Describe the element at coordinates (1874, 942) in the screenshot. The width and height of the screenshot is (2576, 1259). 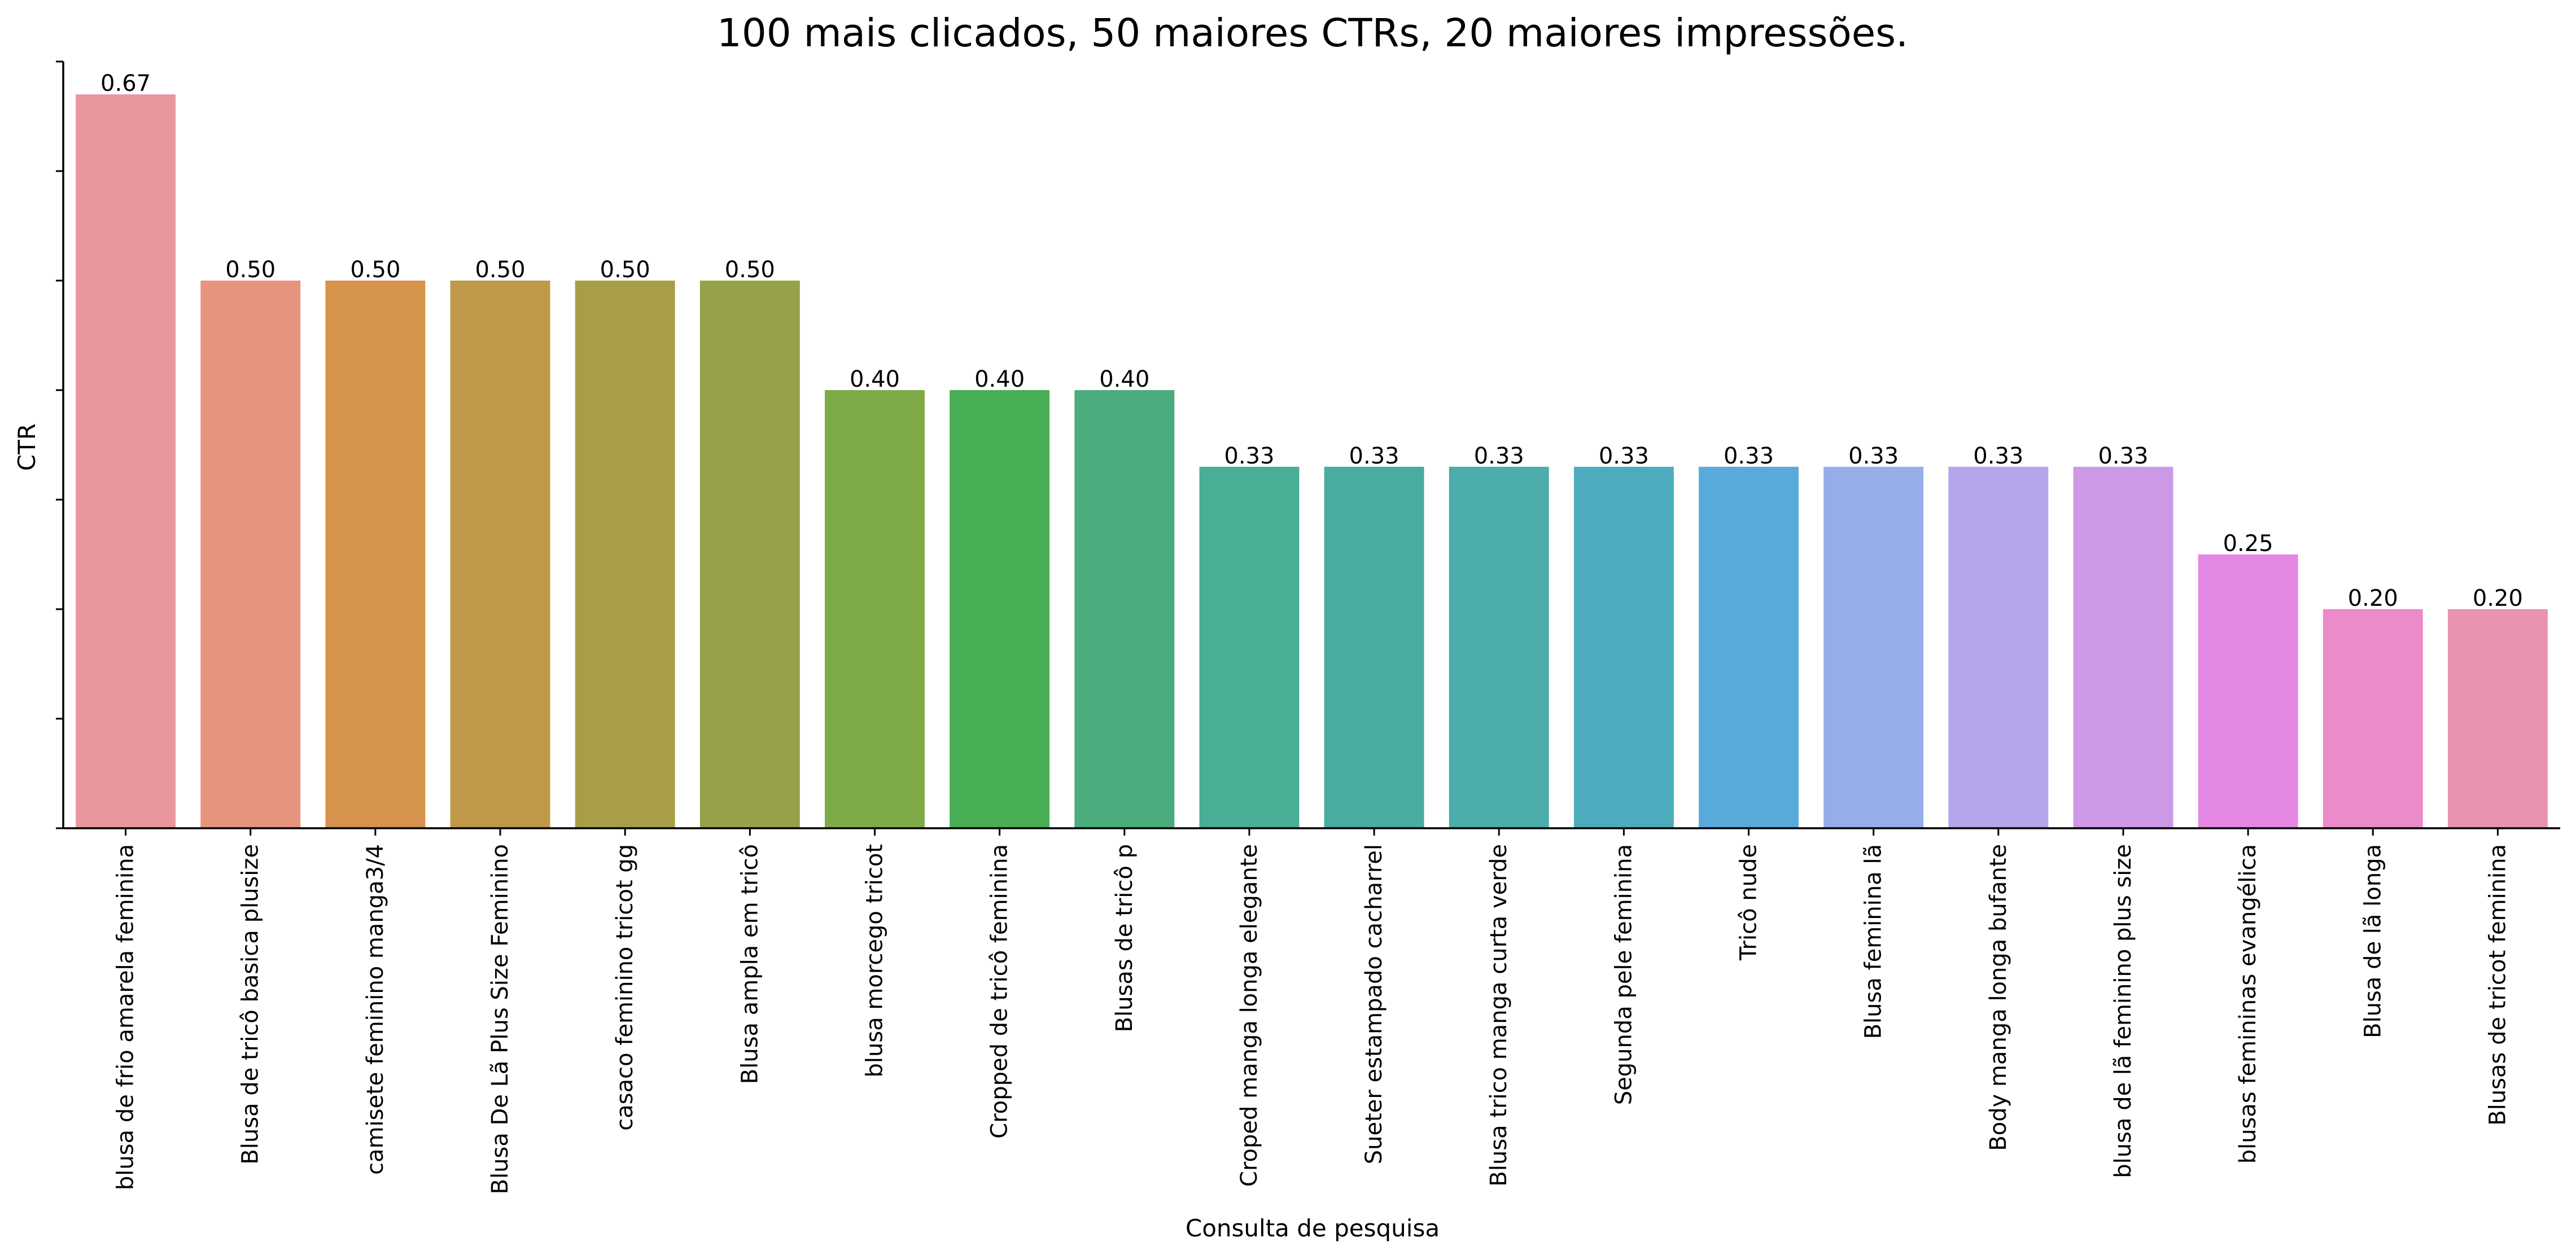
I see `x-tick-label: Blusa feminina lã` at that location.